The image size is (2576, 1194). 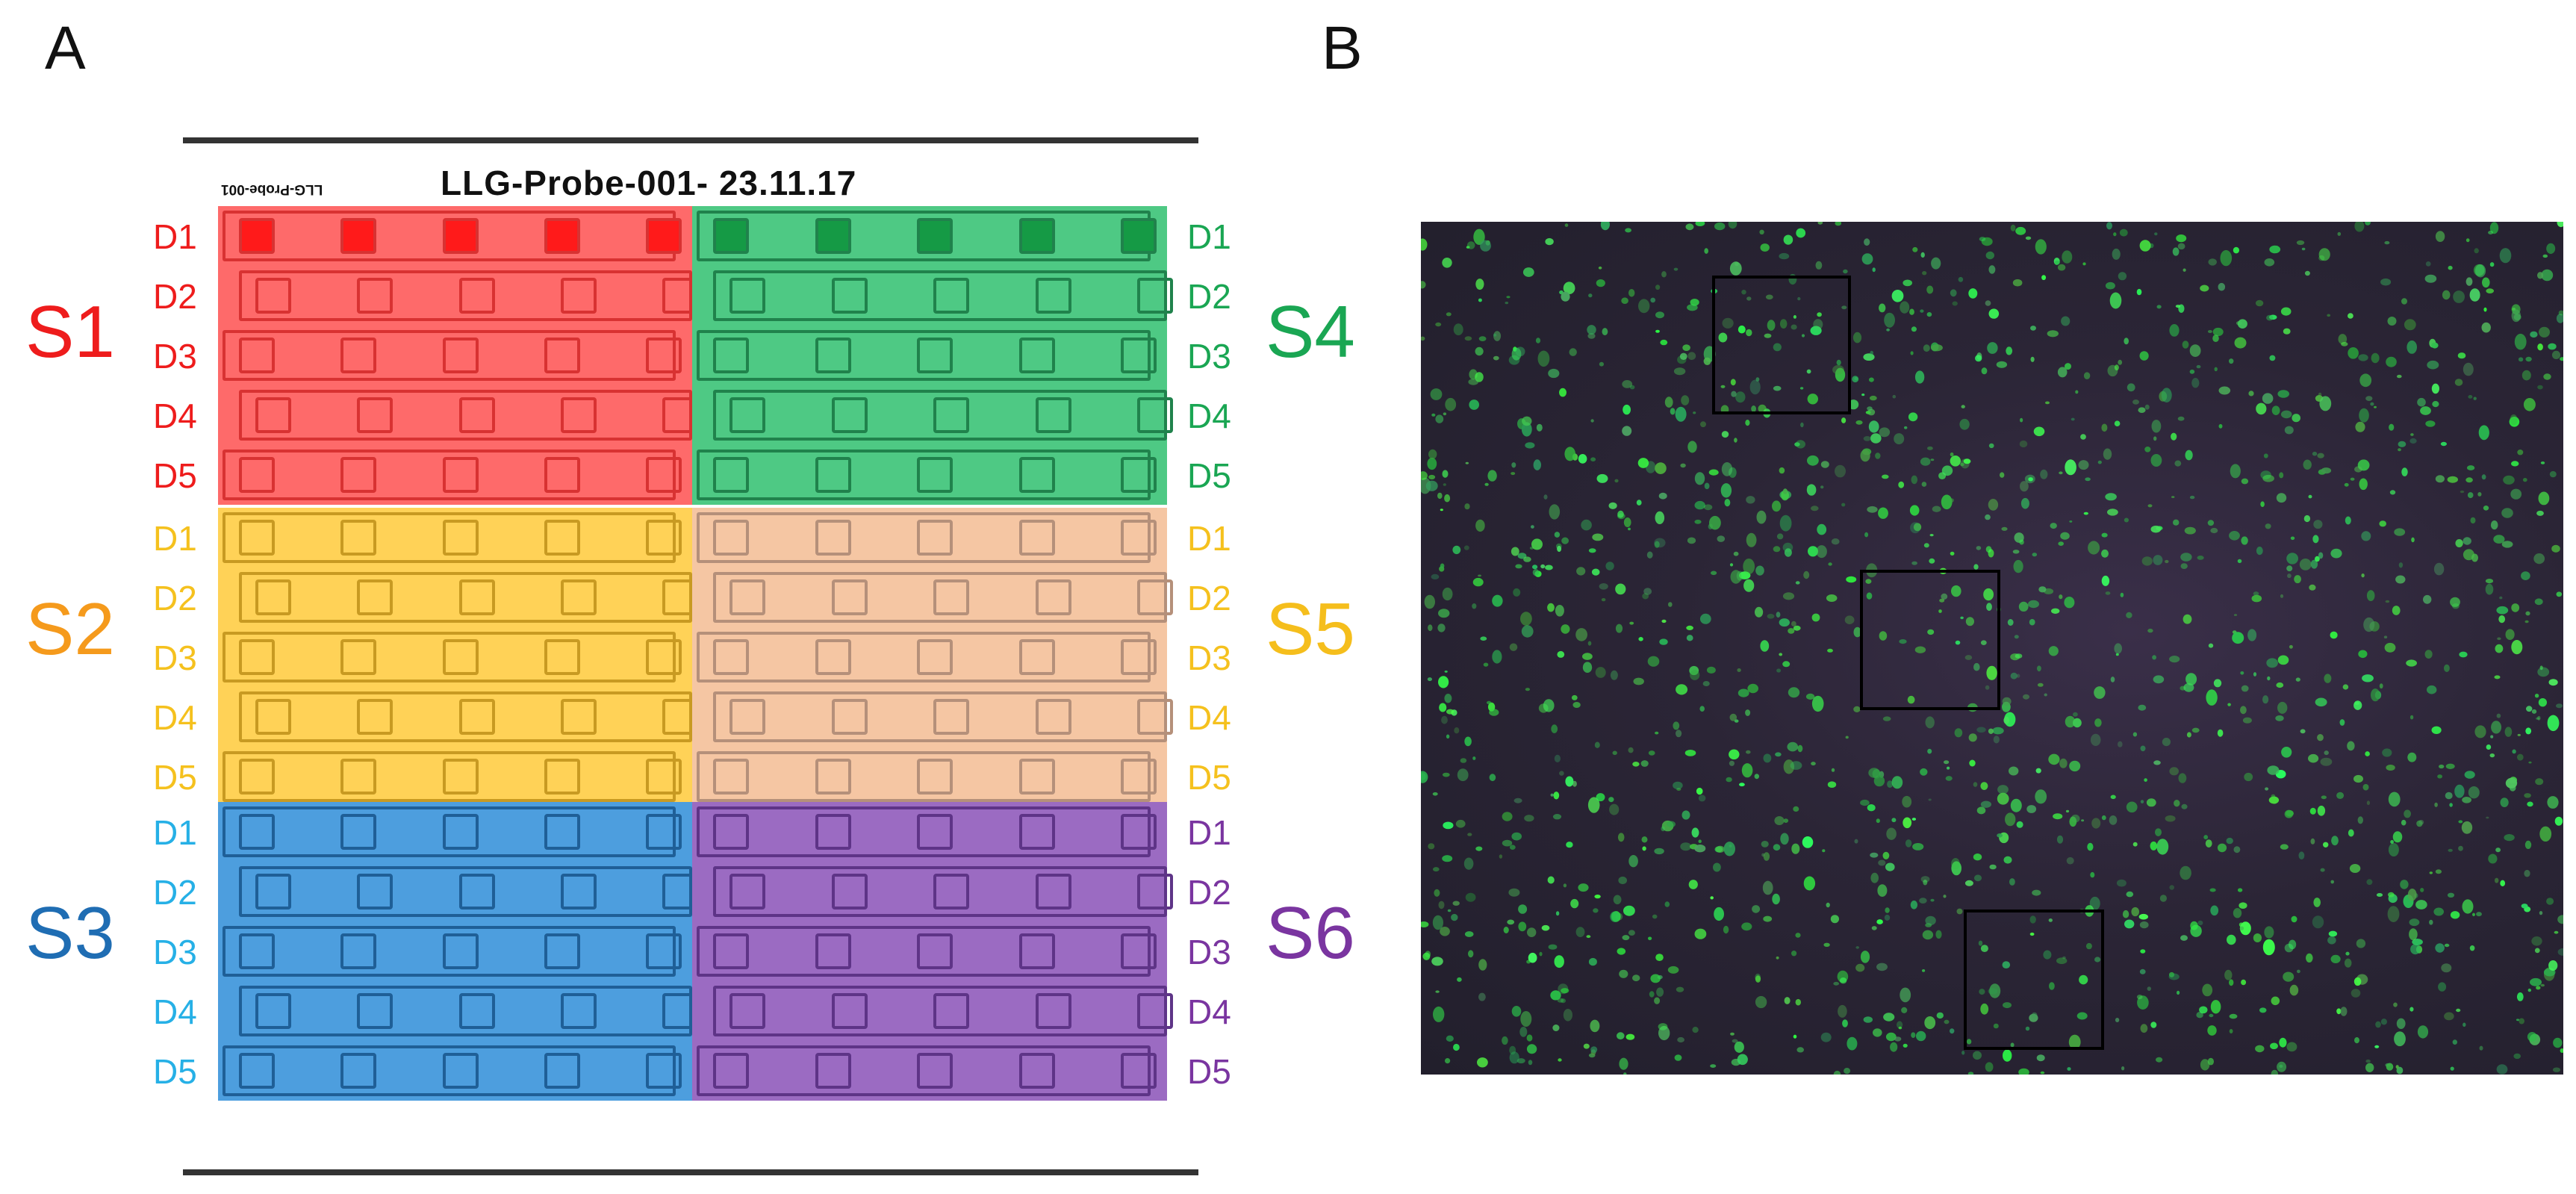 What do you see at coordinates (175, 538) in the screenshot?
I see `row-label-s2-d1: D1` at bounding box center [175, 538].